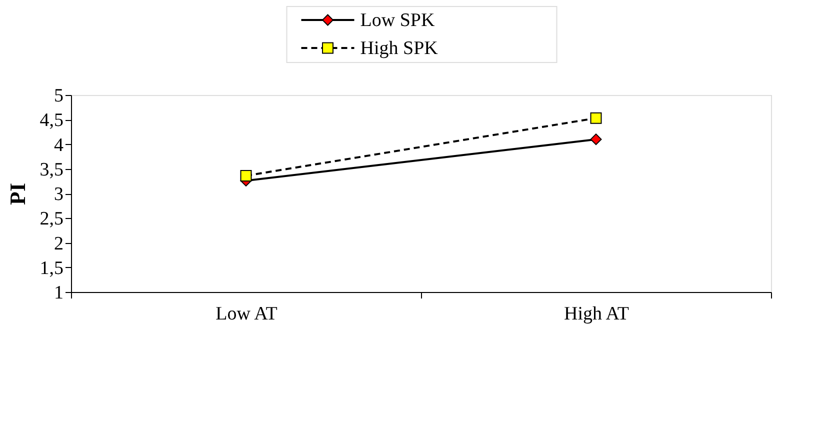 The image size is (822, 428). I want to click on legend-label: Low SPK, so click(397, 20).